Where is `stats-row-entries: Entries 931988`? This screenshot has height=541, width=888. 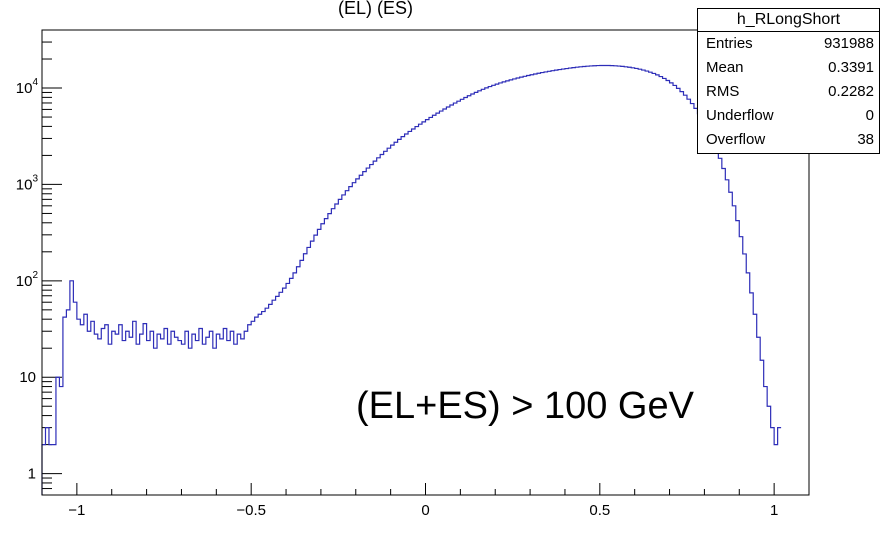
stats-row-entries: Entries 931988 is located at coordinates (788, 44).